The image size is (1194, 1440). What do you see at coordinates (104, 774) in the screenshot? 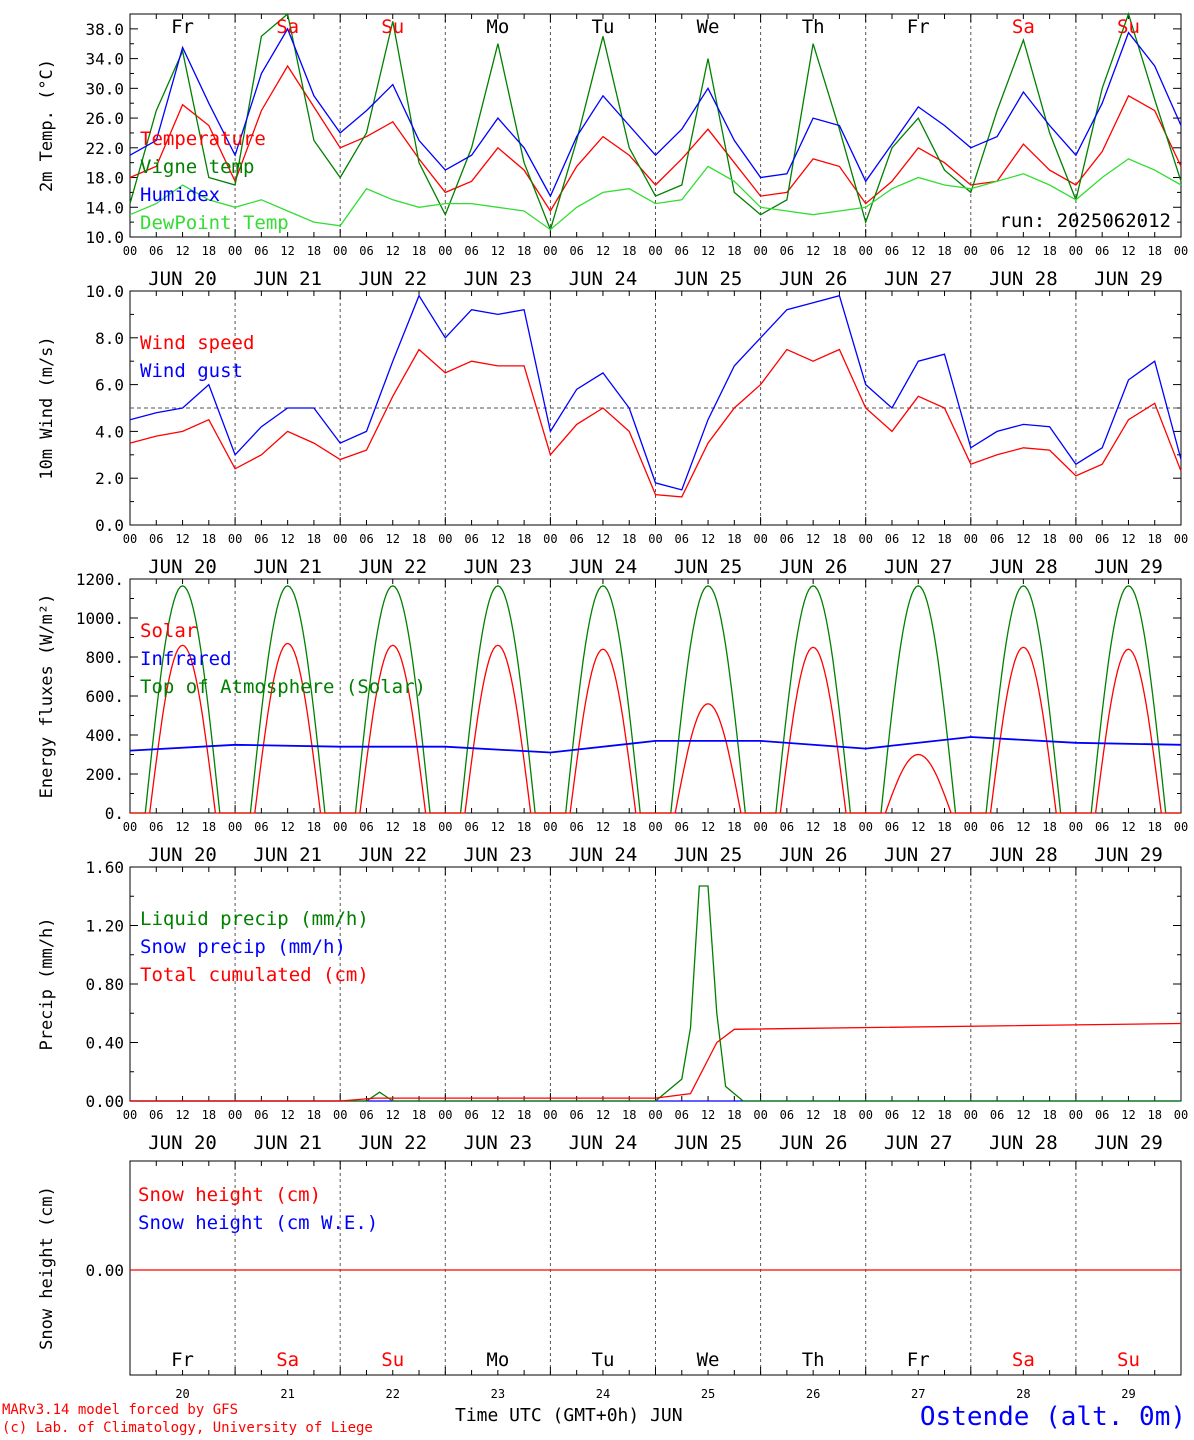
I see `y-tick-label: 200.` at bounding box center [104, 774].